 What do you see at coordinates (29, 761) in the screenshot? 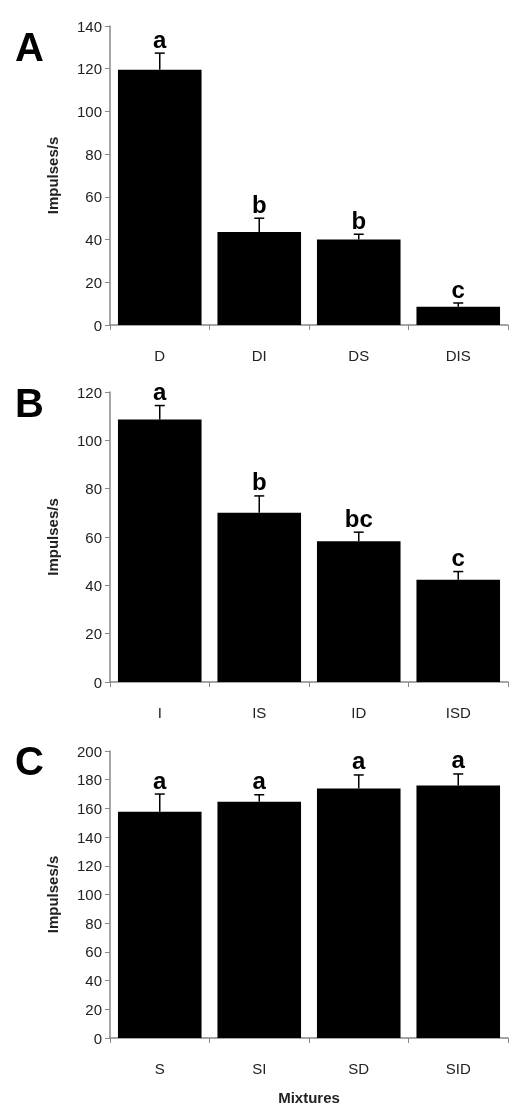
I see `chart-title: C` at bounding box center [29, 761].